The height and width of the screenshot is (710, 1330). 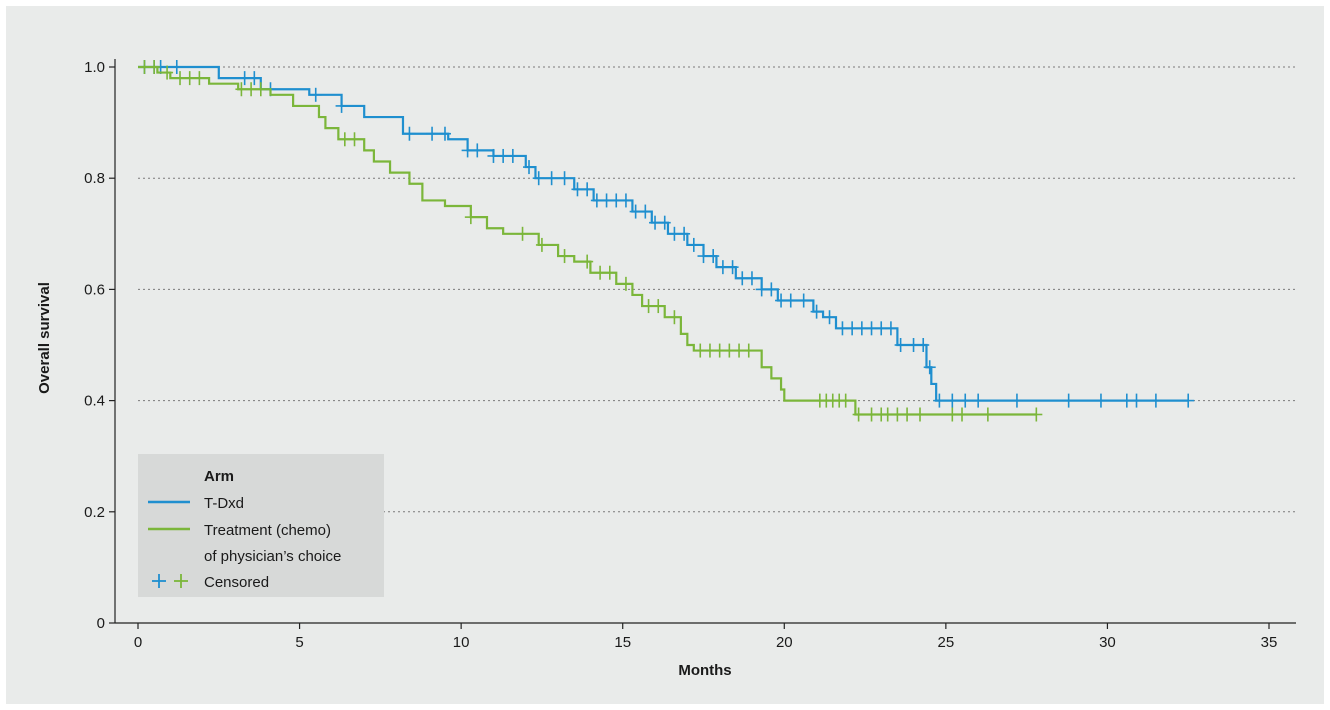 What do you see at coordinates (1269, 642) in the screenshot?
I see `x-tick-label-7: 35` at bounding box center [1269, 642].